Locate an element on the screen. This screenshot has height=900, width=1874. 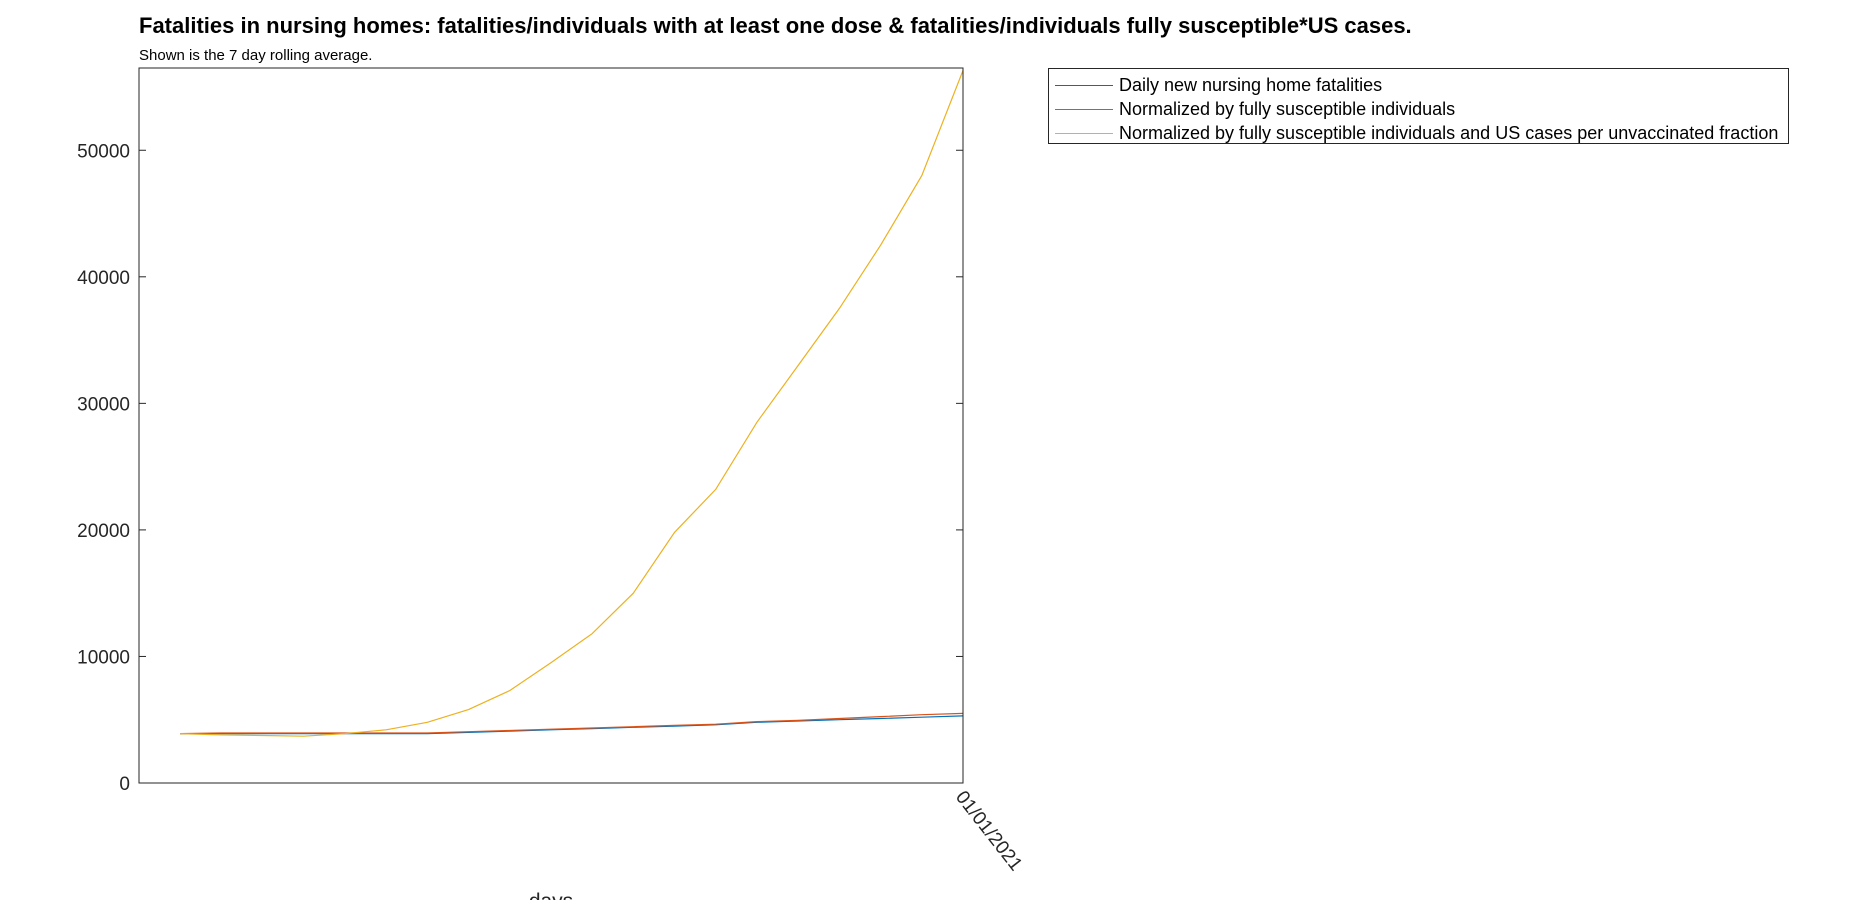
y-tick-label: 10000 is located at coordinates (103, 657).